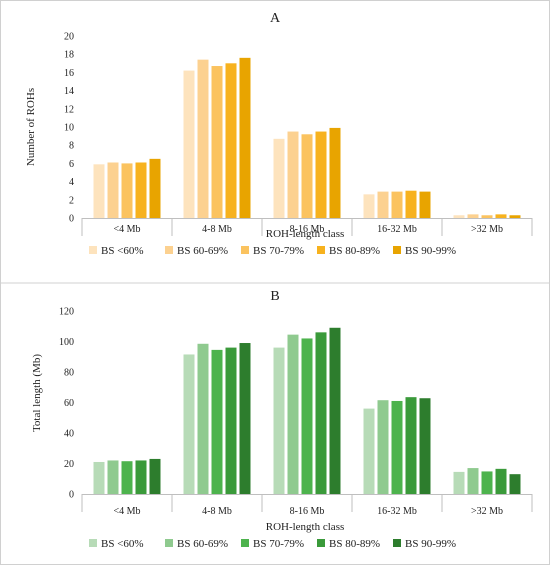 This screenshot has height=570, width=550. Describe the element at coordinates (71, 182) in the screenshot. I see `panel-a-y-tick-label: 4` at that location.